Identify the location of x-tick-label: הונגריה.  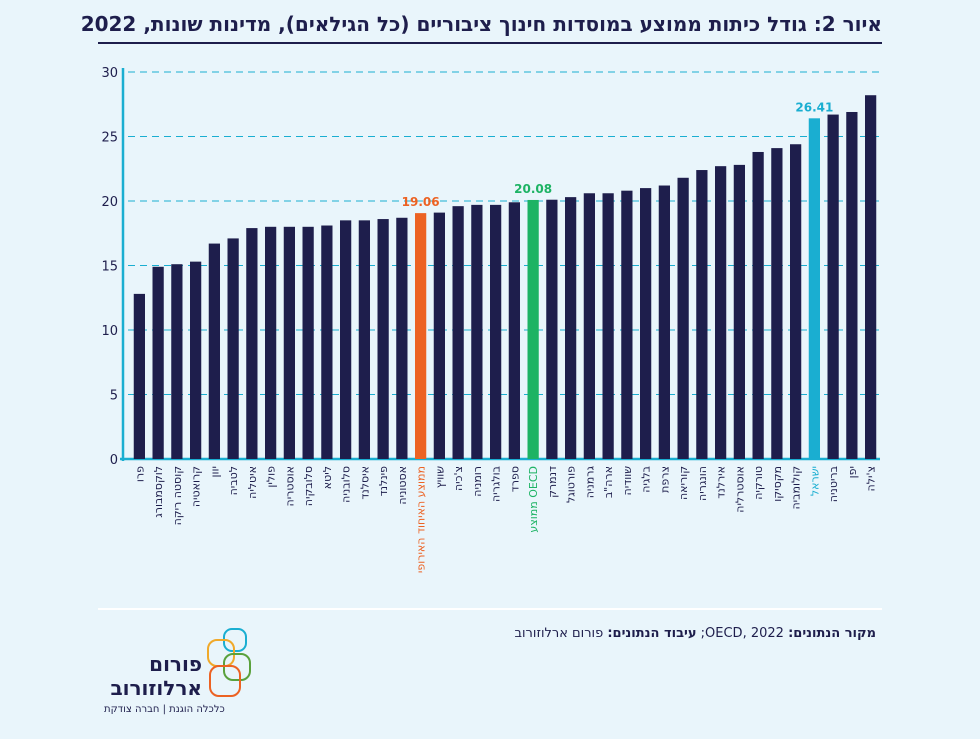
(702, 483).